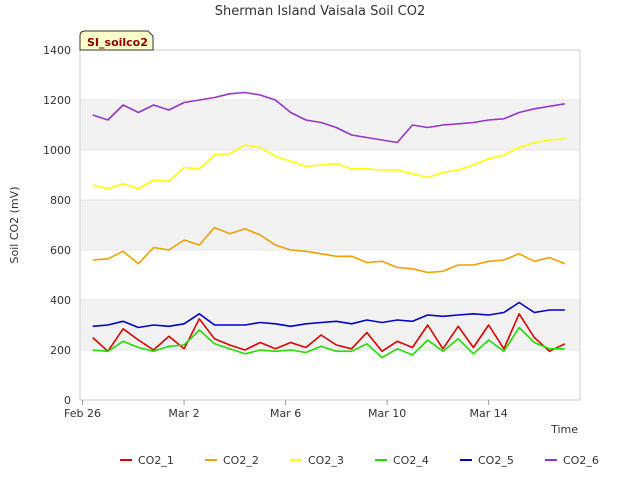 Image resolution: width=640 pixels, height=480 pixels. What do you see at coordinates (60, 200) in the screenshot?
I see `y-tick-label: 800` at bounding box center [60, 200].